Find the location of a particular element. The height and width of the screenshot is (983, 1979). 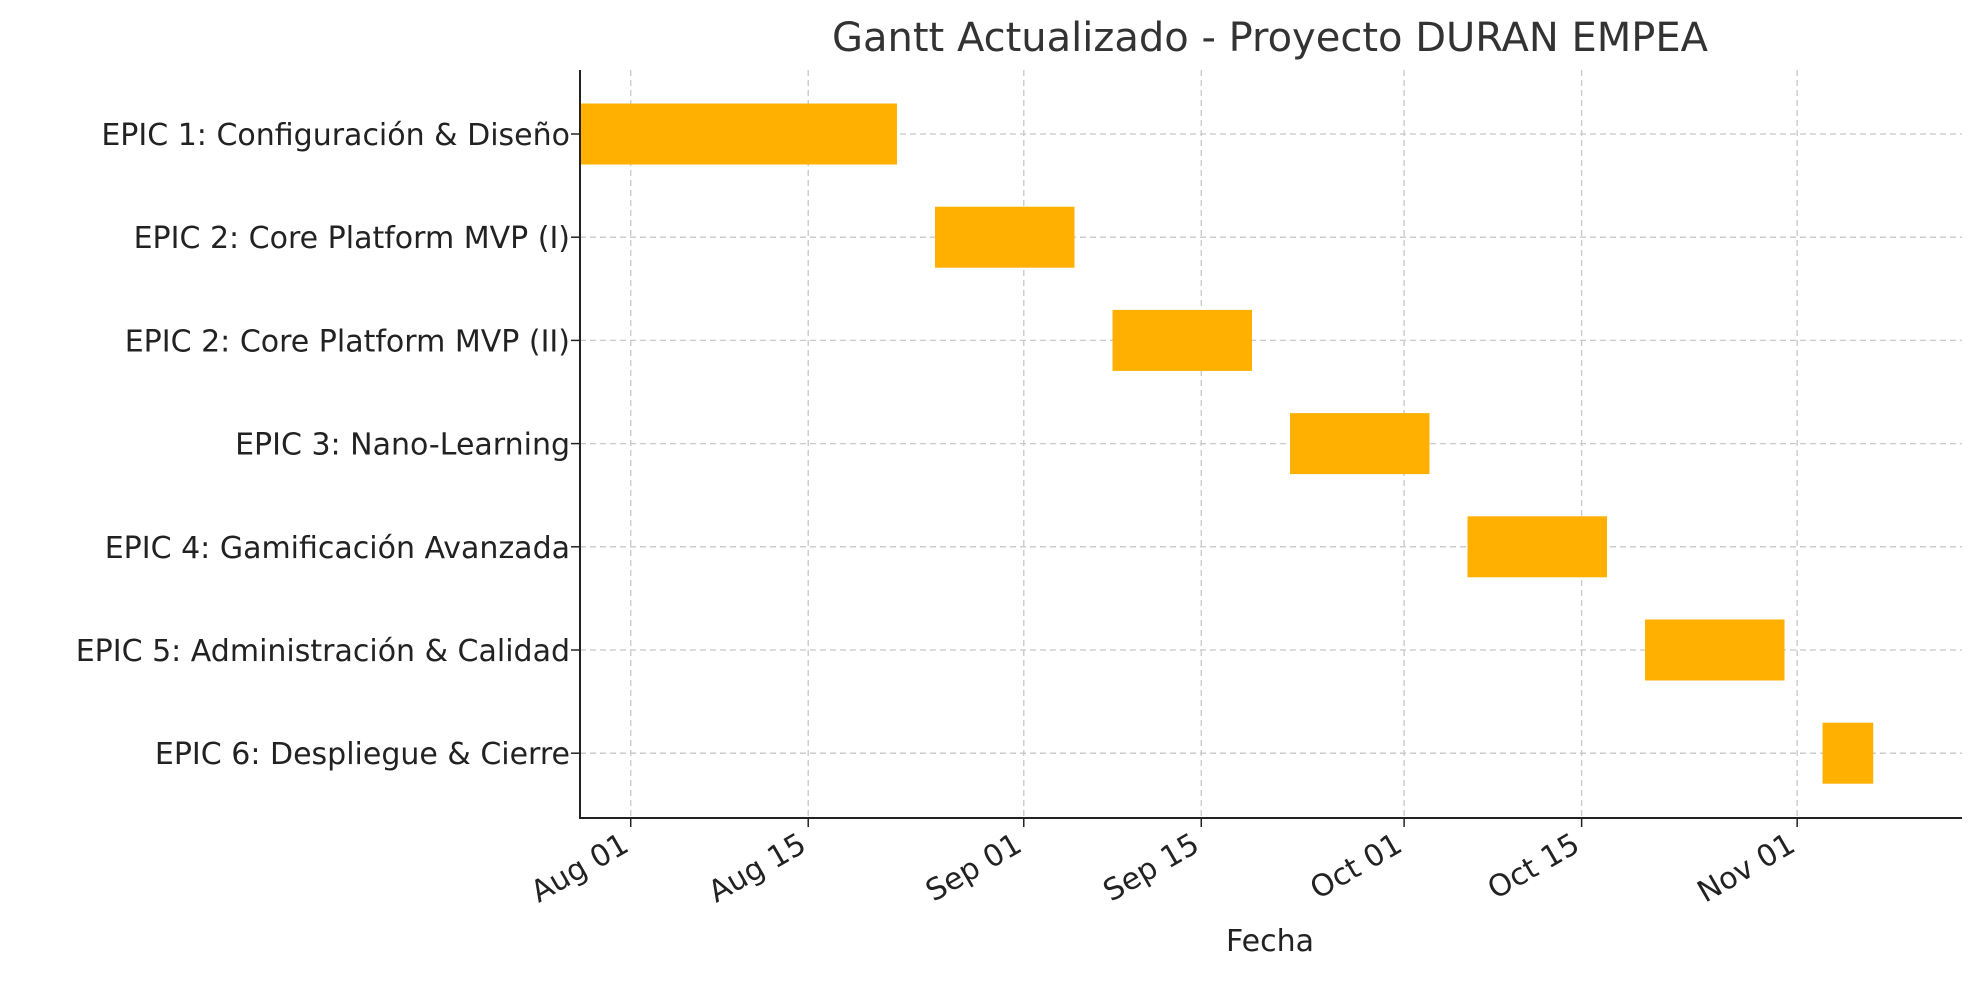

x-tick-label: Sep 01 is located at coordinates (974, 868).